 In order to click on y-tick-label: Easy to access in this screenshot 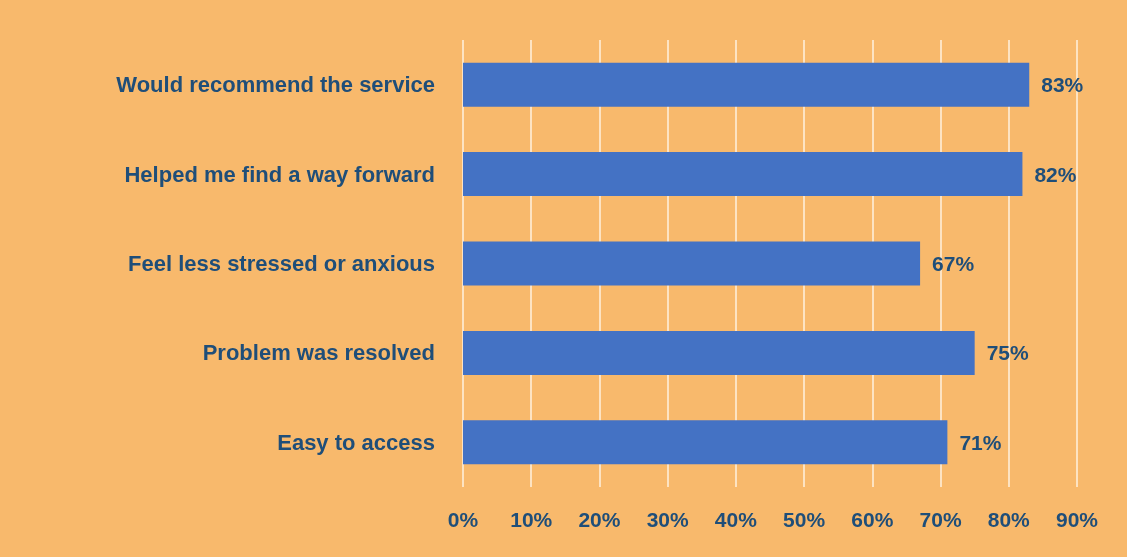, I will do `click(356, 442)`.